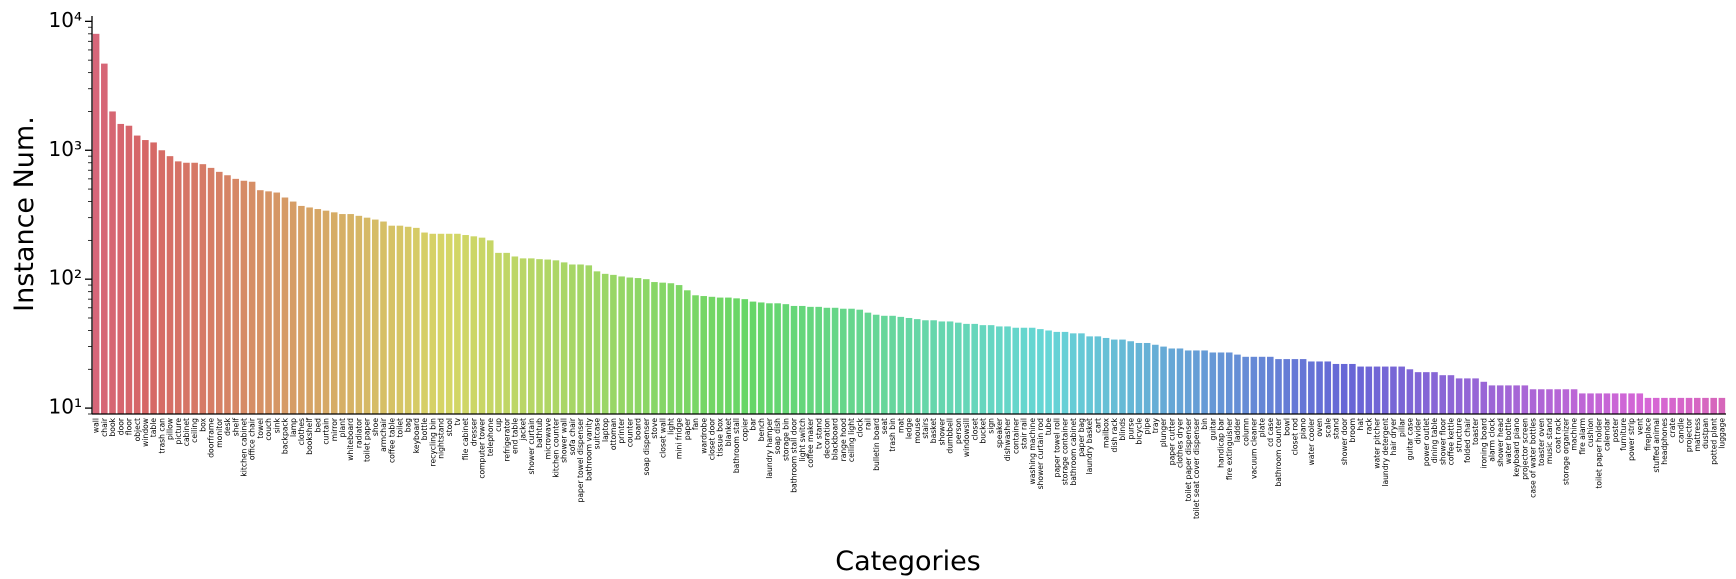 This screenshot has height=579, width=1736. Describe the element at coordinates (309, 436) in the screenshot. I see `x-tick-label: bookshelf` at that location.